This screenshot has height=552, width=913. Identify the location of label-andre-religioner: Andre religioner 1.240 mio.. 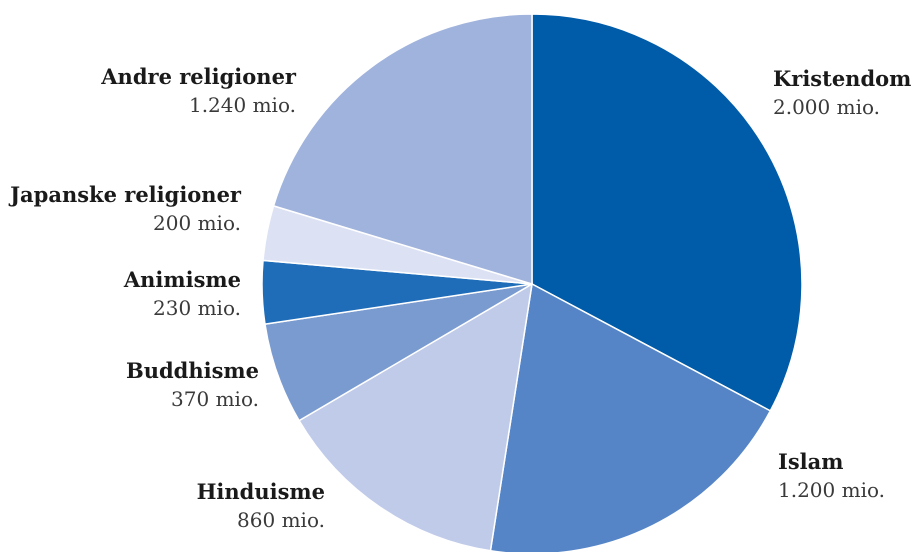
(198, 90).